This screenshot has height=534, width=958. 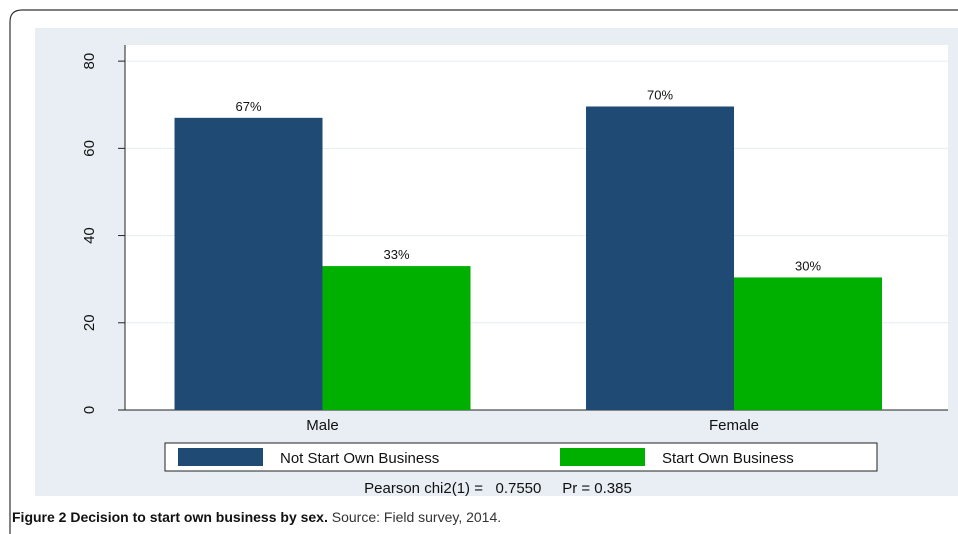 What do you see at coordinates (89, 61) in the screenshot?
I see `y-tick-label: 80` at bounding box center [89, 61].